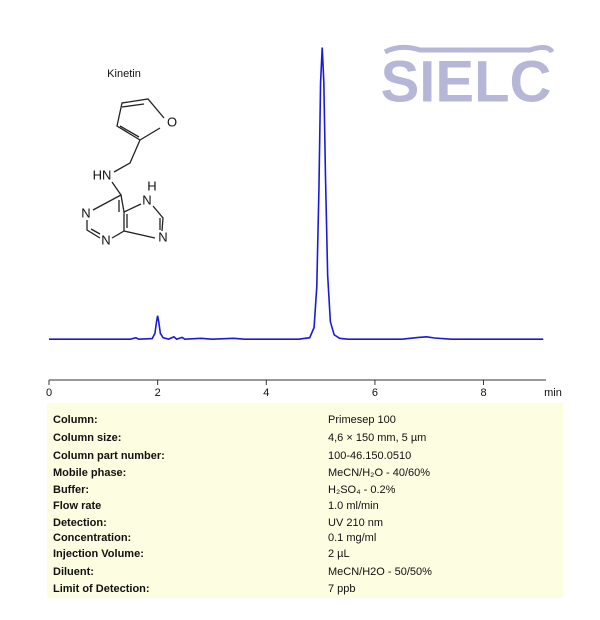 This screenshot has width=600, height=620. Describe the element at coordinates (89, 473) in the screenshot. I see `table-label: Mobile phase:` at that location.